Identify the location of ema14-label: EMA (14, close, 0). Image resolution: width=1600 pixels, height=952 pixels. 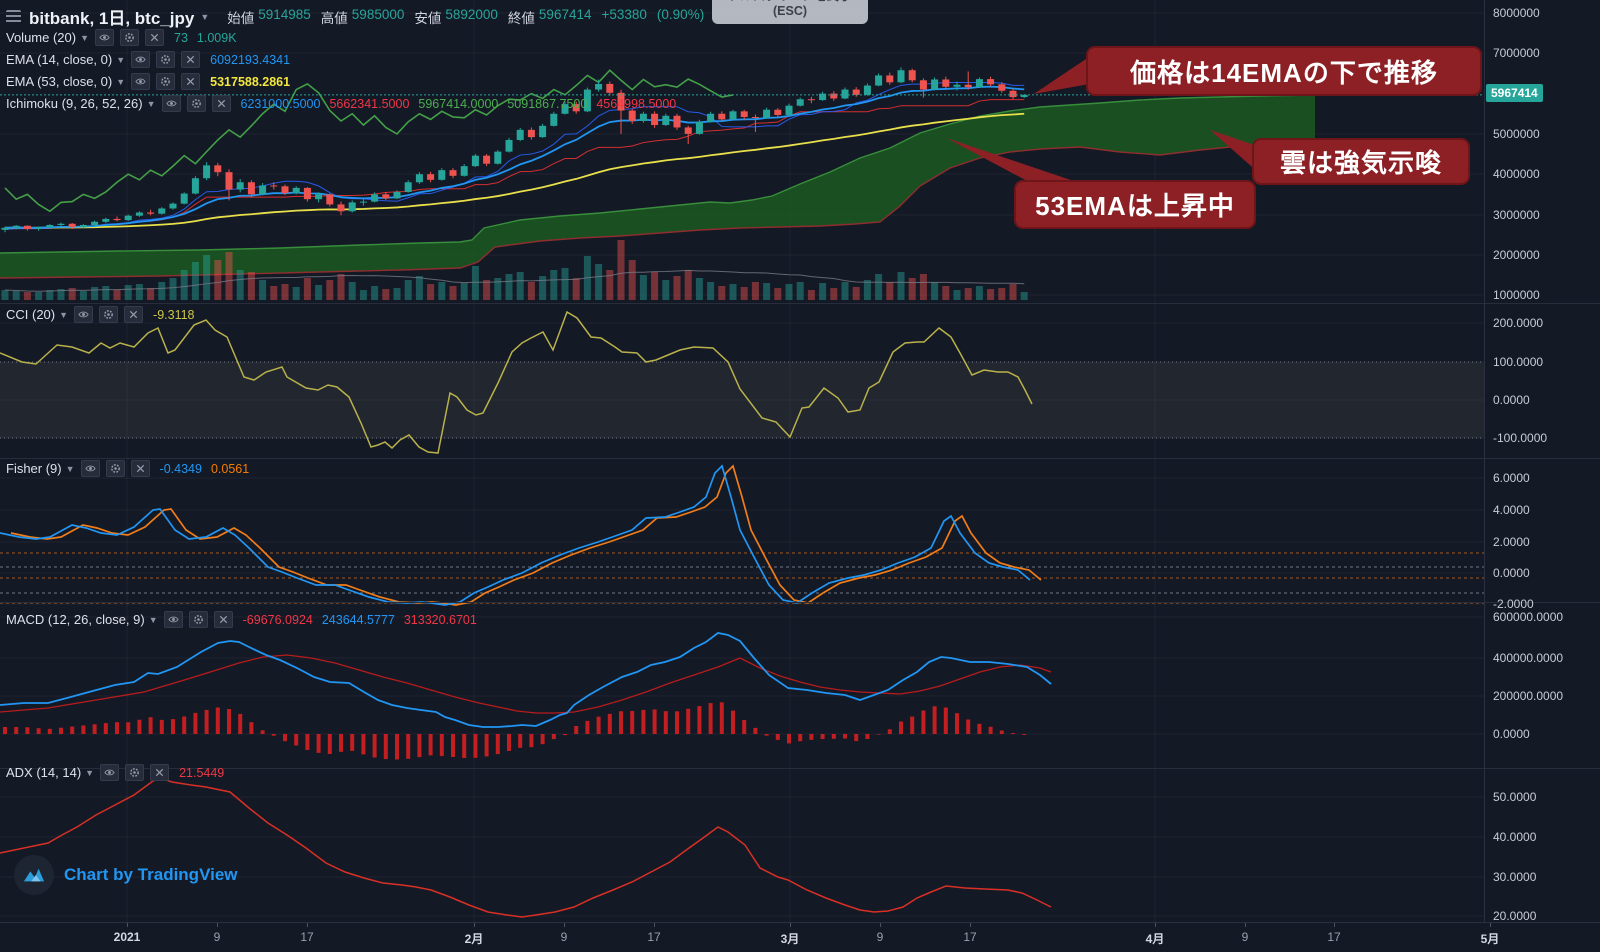
(59, 59).